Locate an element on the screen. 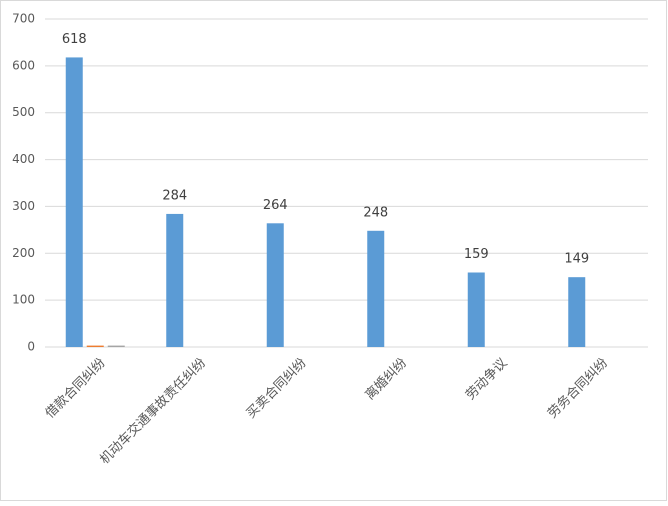 The height and width of the screenshot is (506, 668). y-tick-label: 600 is located at coordinates (23, 65).